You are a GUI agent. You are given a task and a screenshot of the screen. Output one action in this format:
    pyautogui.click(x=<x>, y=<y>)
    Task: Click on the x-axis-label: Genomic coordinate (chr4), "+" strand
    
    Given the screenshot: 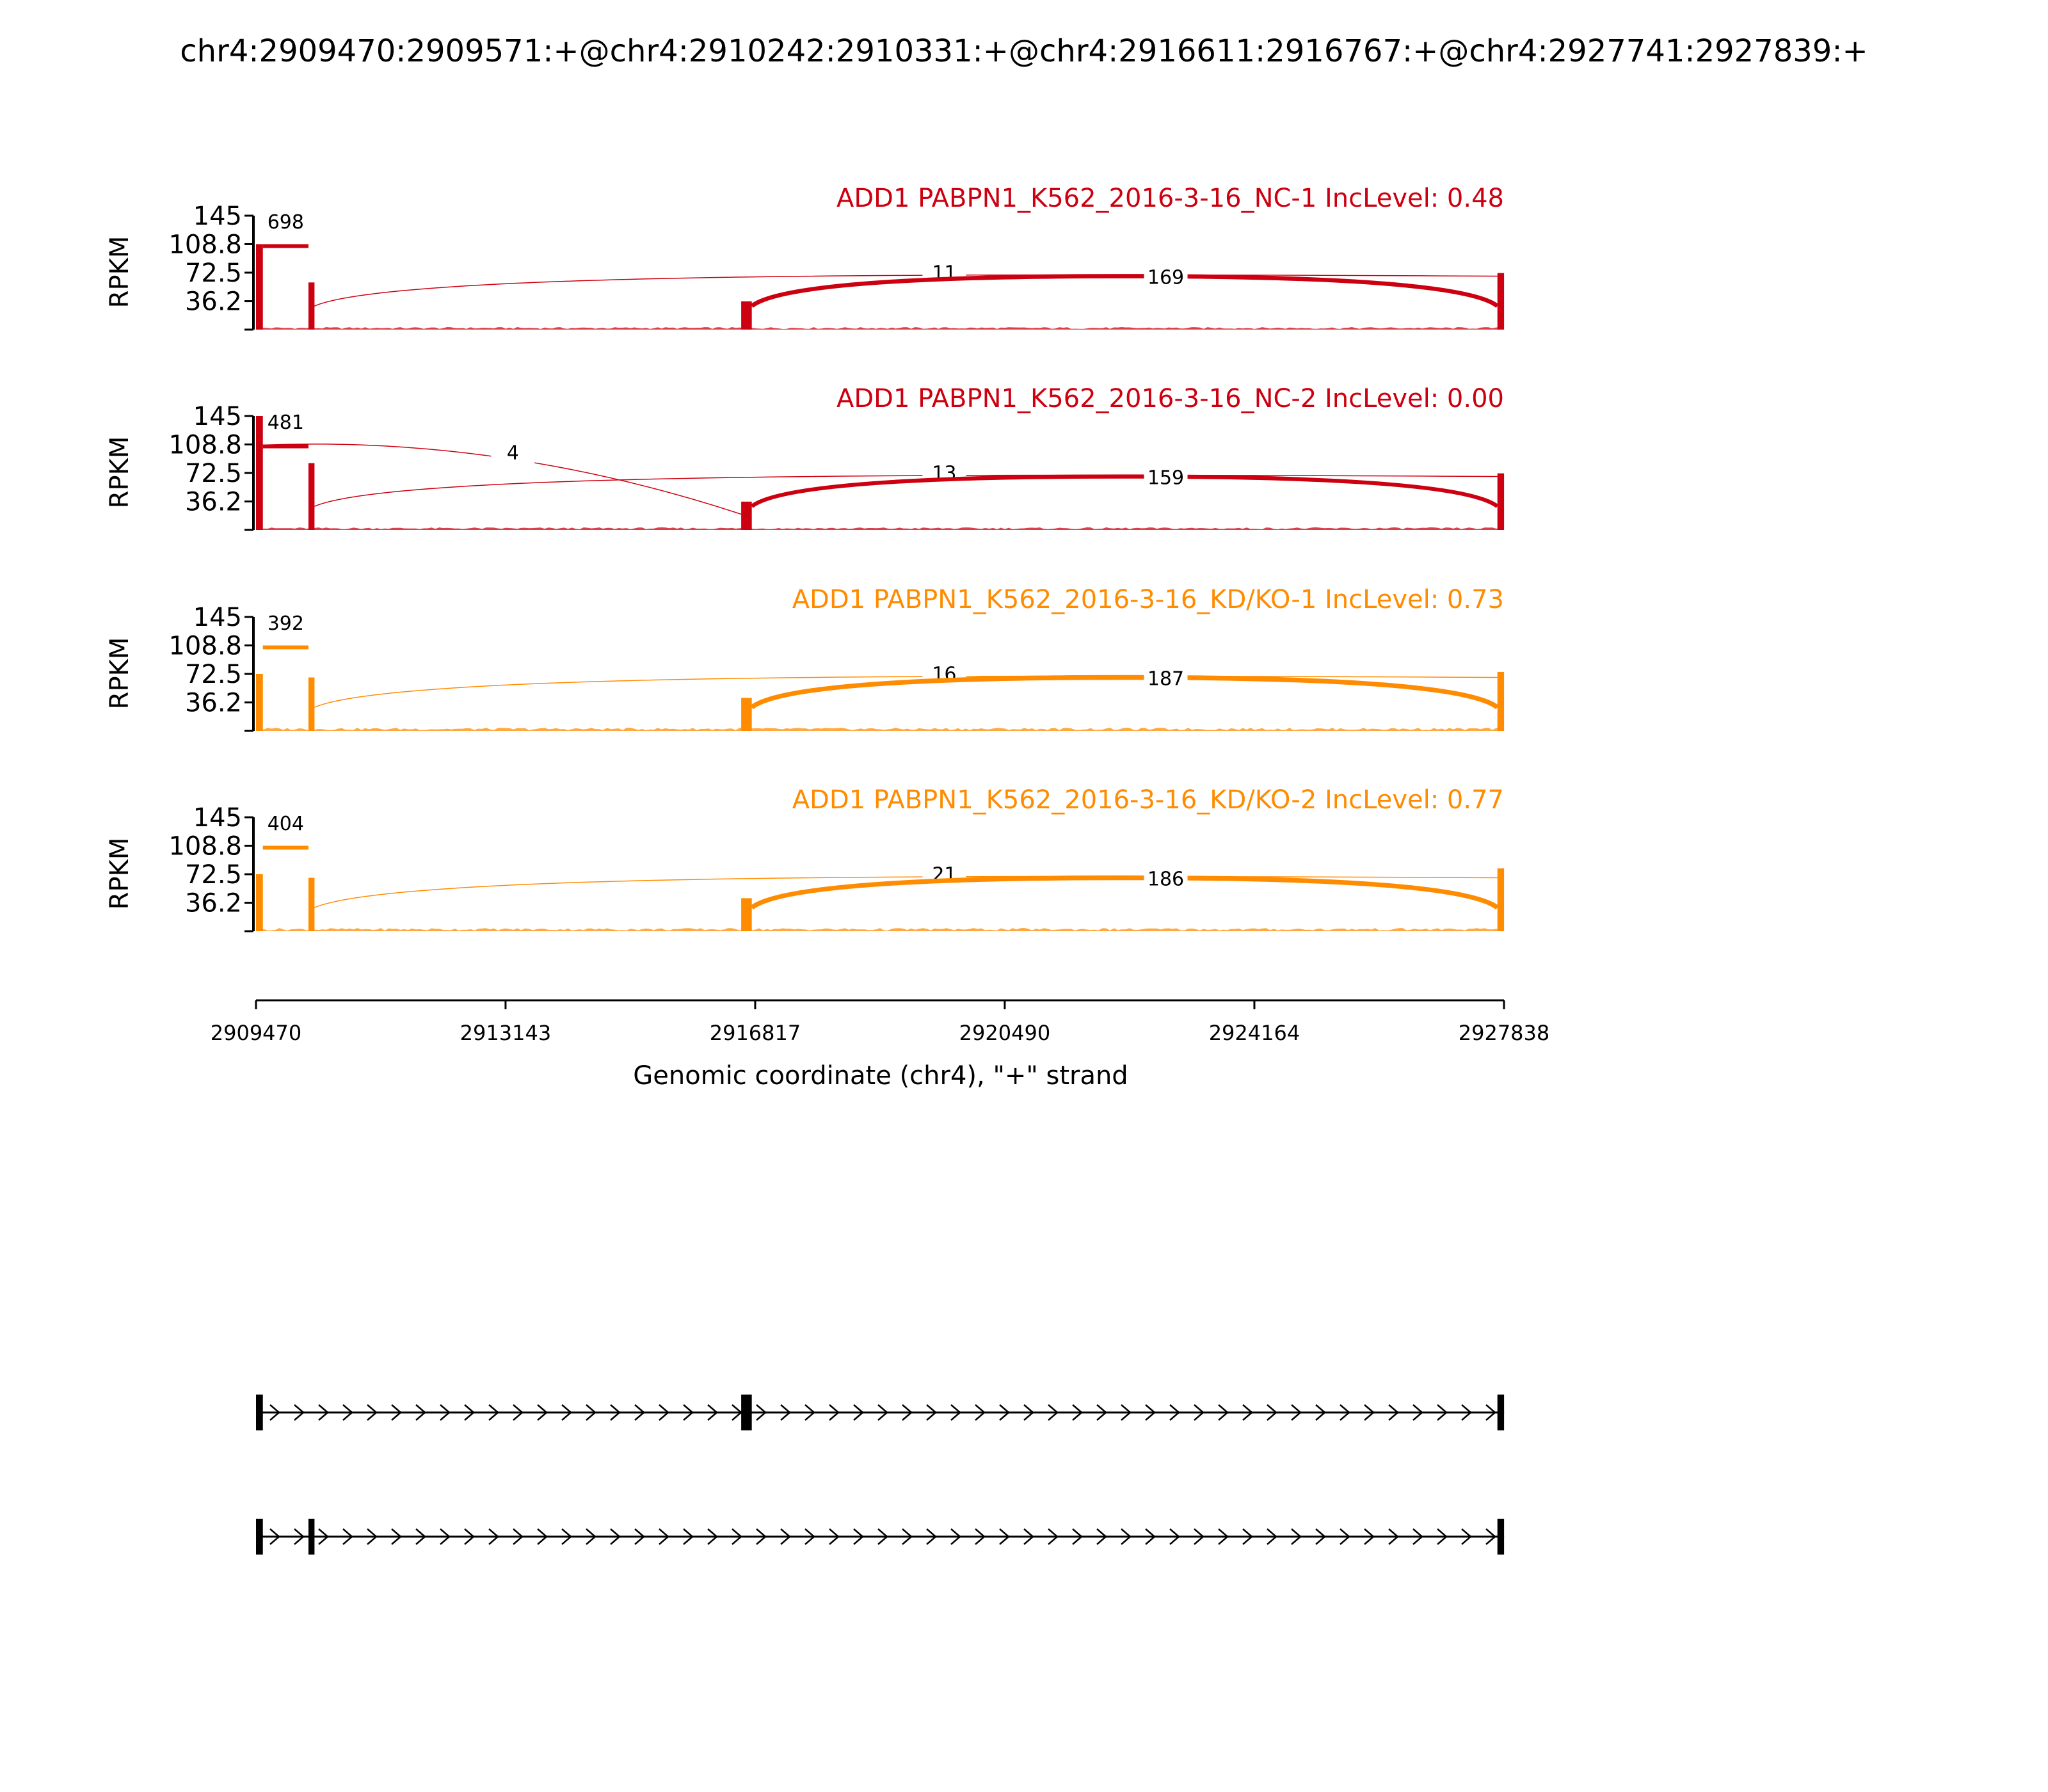 What is the action you would take?
    pyautogui.click(x=880, y=1076)
    